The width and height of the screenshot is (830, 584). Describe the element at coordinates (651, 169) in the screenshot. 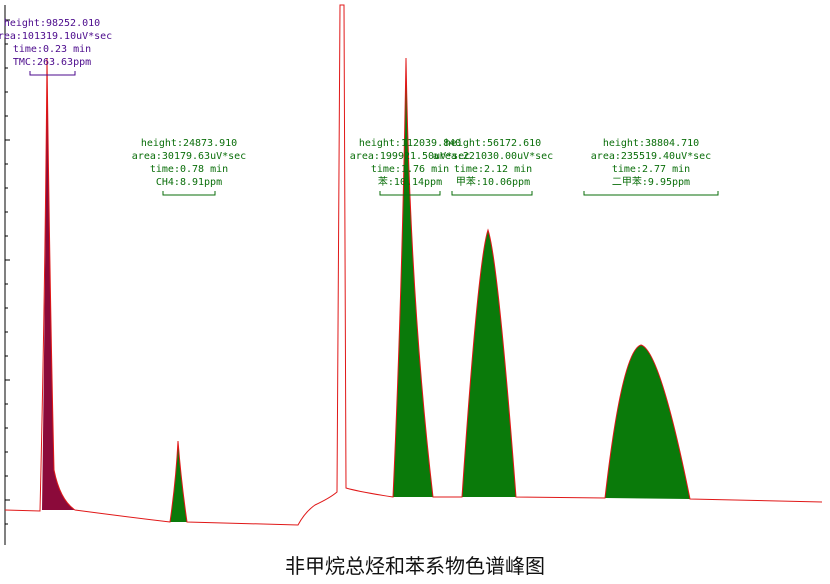

I see `peak-annotation: time:2.77 min` at that location.